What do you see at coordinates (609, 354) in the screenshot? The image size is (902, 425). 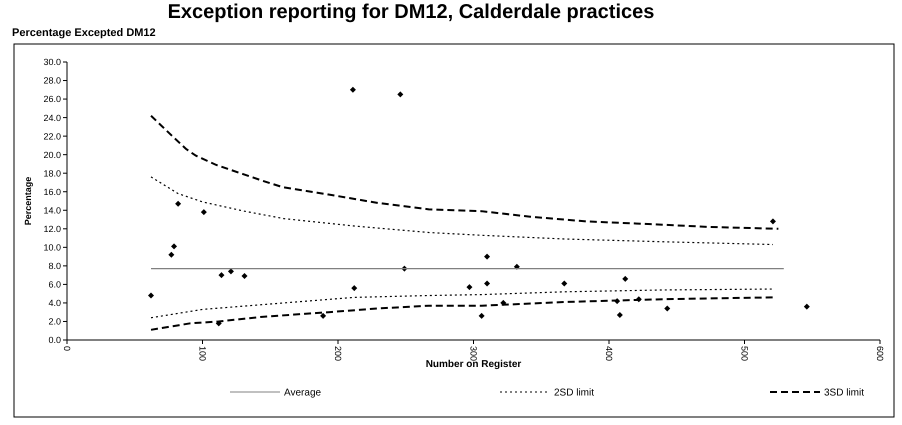 I see `x-tick-label: 400` at bounding box center [609, 354].